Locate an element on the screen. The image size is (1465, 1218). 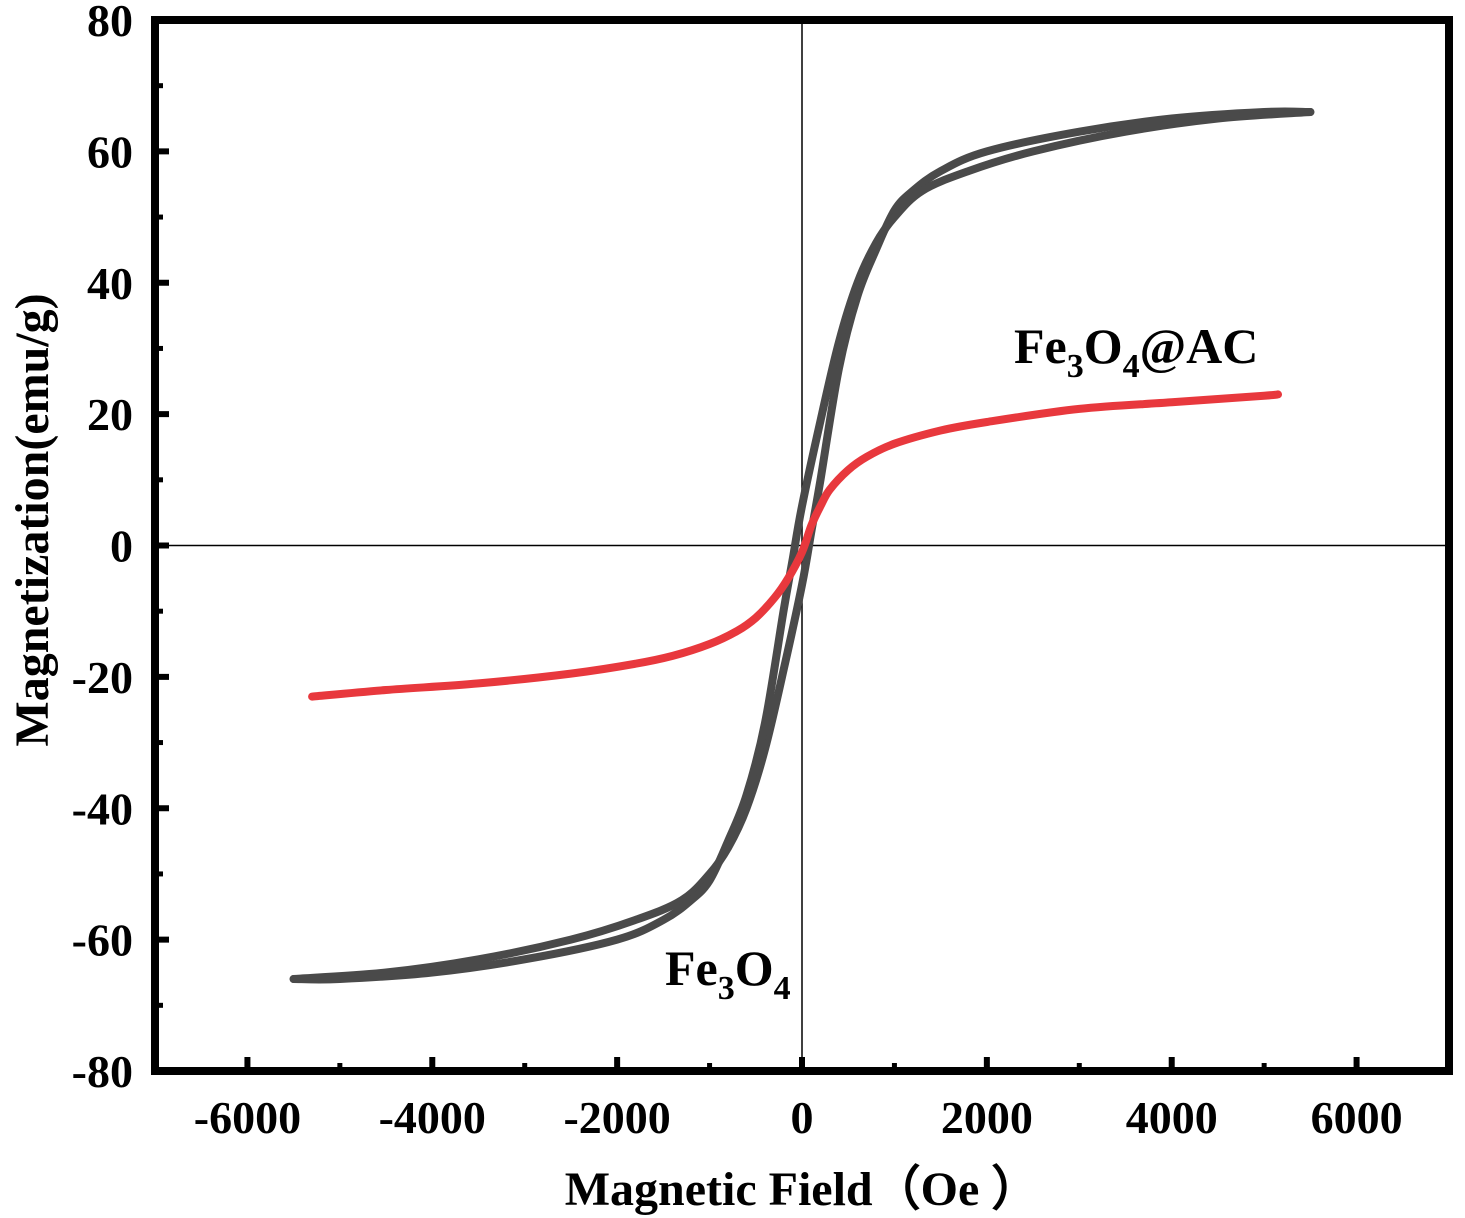
series-label-fe3o4-ac: Fe3O4@AC is located at coordinates (1136, 351).